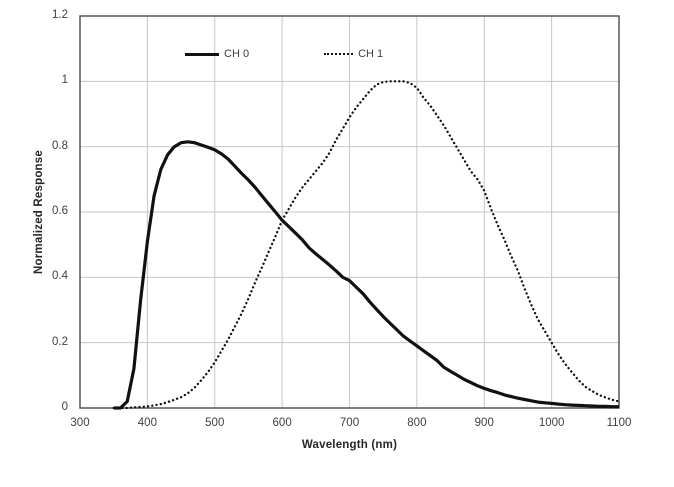 Image resolution: width=674 pixels, height=487 pixels. I want to click on y-tick-label: 0.8, so click(60, 145).